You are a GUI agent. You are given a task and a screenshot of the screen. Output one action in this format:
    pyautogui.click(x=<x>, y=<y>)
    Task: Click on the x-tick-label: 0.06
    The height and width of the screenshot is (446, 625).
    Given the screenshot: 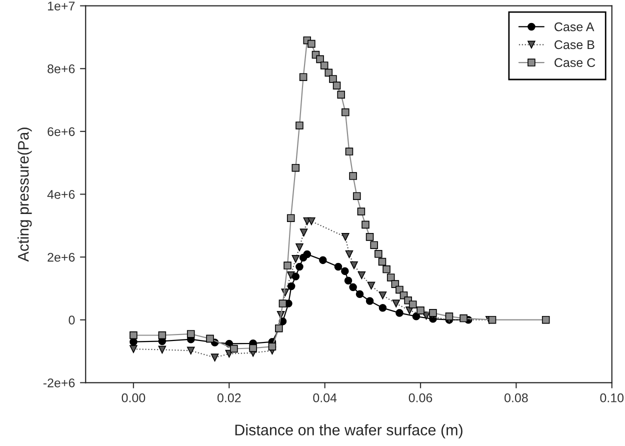 What is the action you would take?
    pyautogui.click(x=420, y=397)
    